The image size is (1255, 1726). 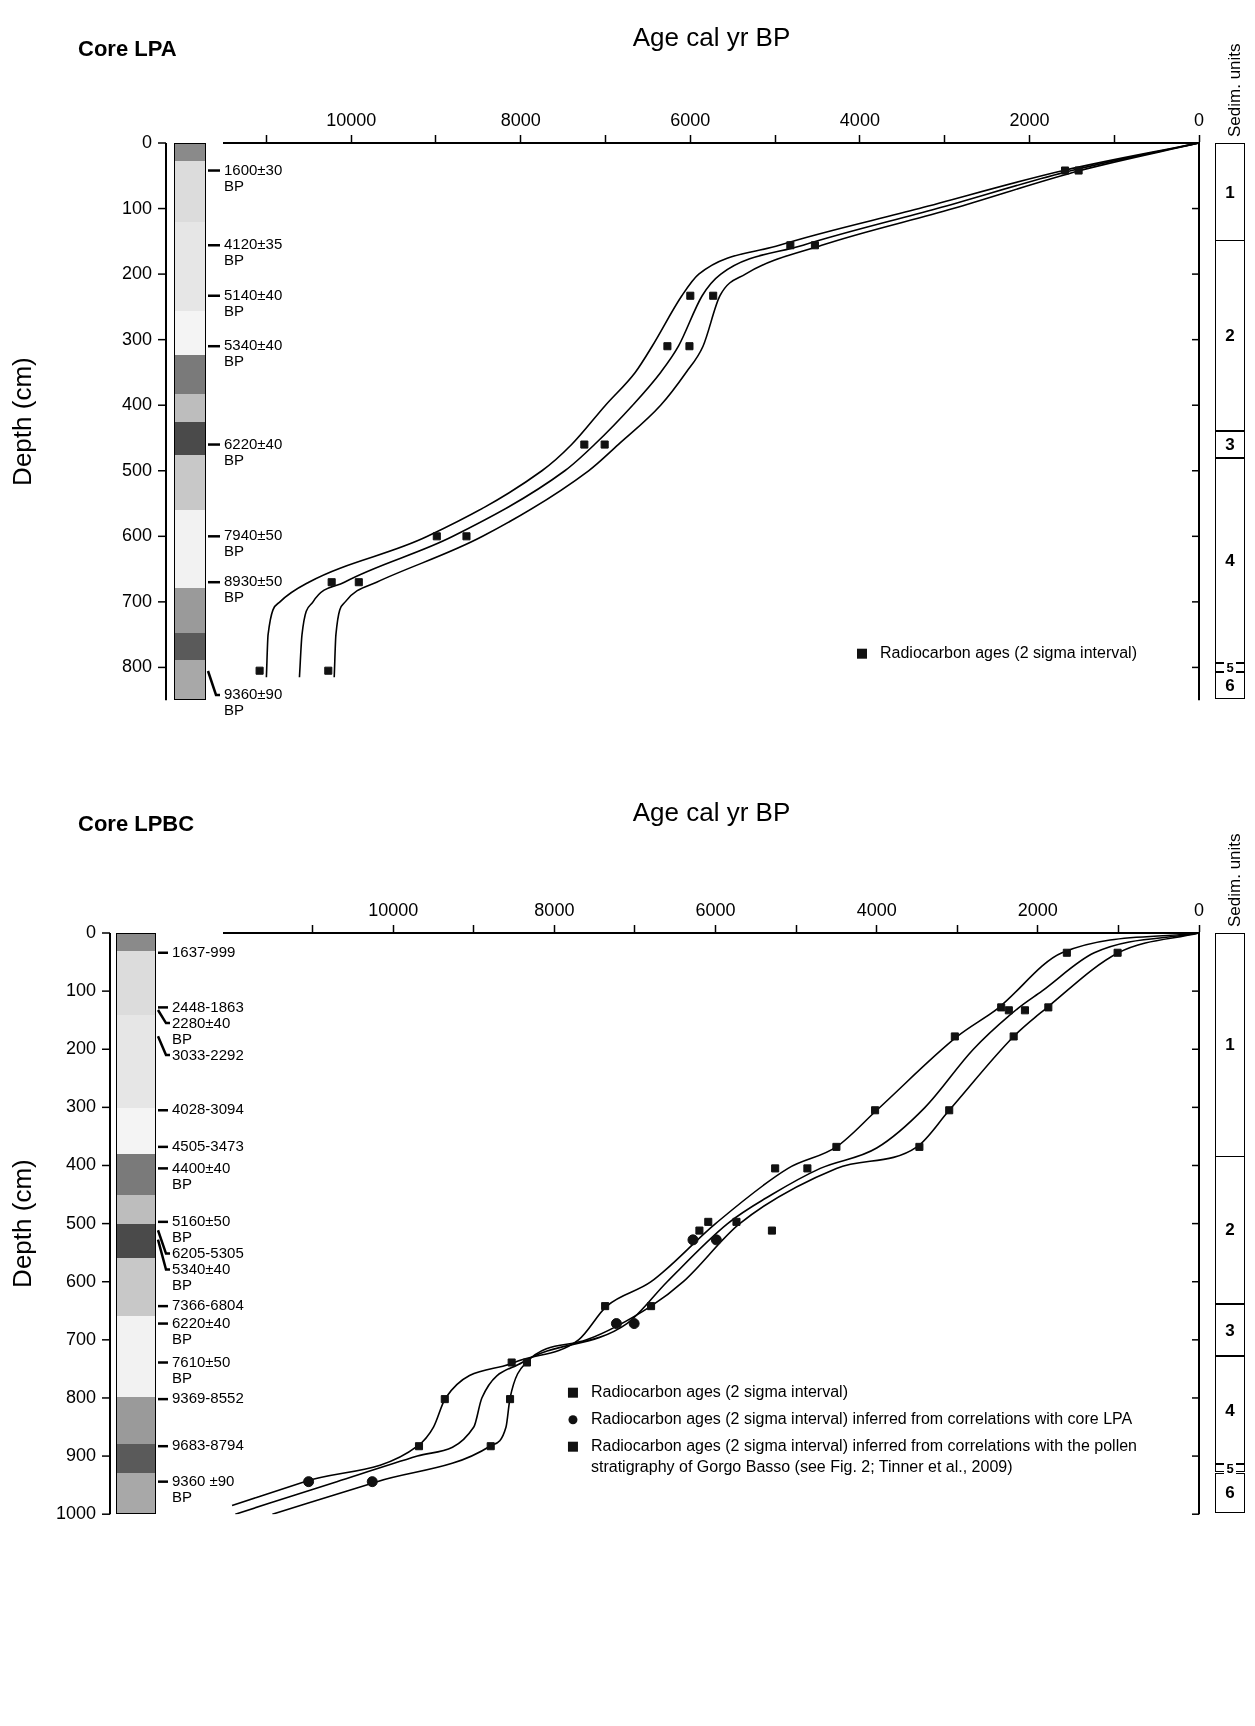 I want to click on annotation: 5140±40 BP, so click(x=253, y=302).